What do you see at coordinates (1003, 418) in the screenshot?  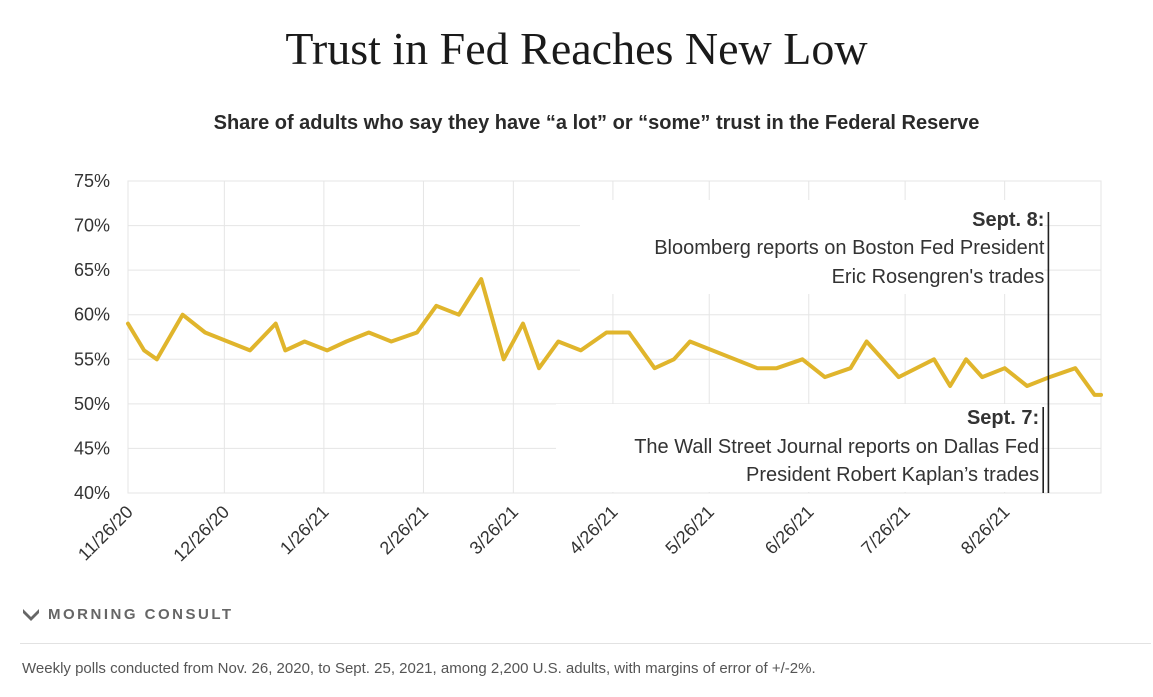 I see `annotation-heading-sept7: Sept. 7:` at bounding box center [1003, 418].